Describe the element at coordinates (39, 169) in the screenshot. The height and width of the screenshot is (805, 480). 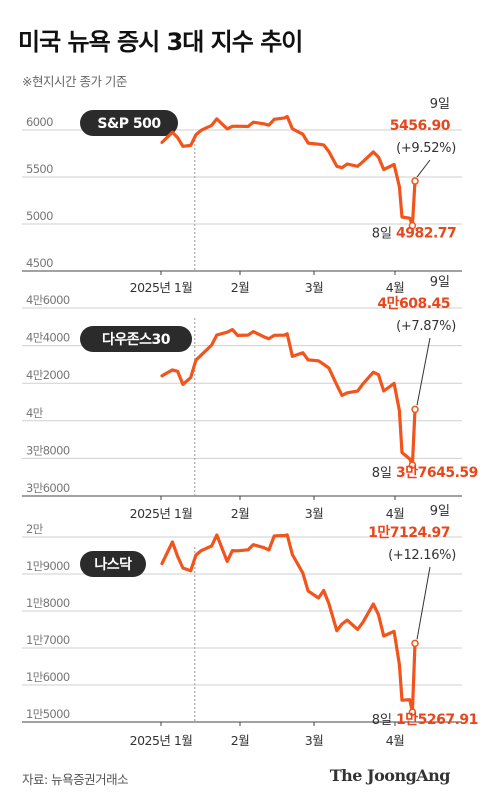
I see `y-tick-label: 5500` at that location.